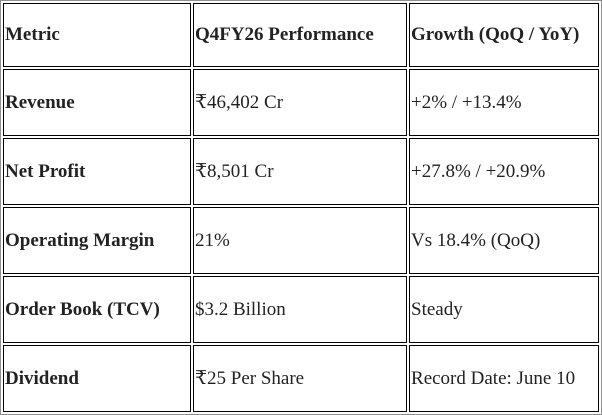  I want to click on row-performance: ₹46,402 Cr, so click(300, 102).